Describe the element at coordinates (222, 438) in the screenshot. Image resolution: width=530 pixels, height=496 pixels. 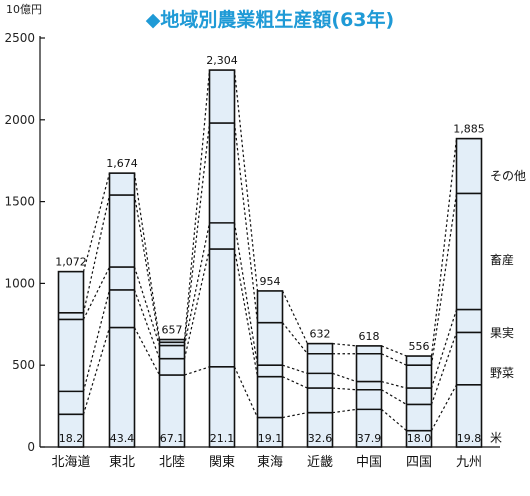
I see `rice-share-label: 21.1` at that location.